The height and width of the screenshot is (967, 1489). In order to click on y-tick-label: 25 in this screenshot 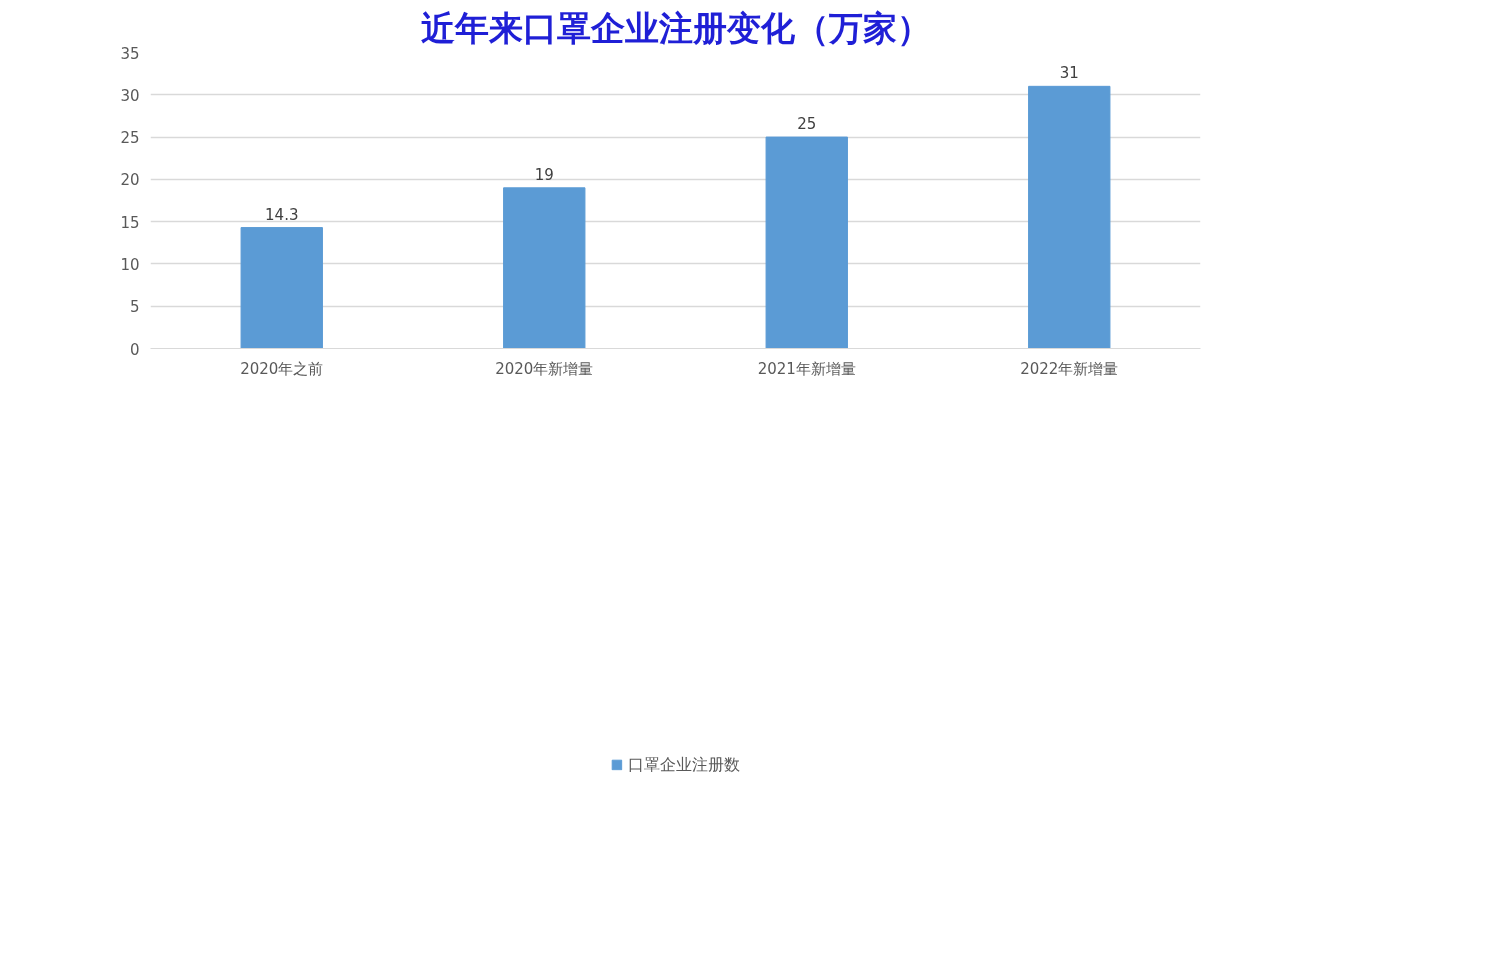, I will do `click(130, 138)`.